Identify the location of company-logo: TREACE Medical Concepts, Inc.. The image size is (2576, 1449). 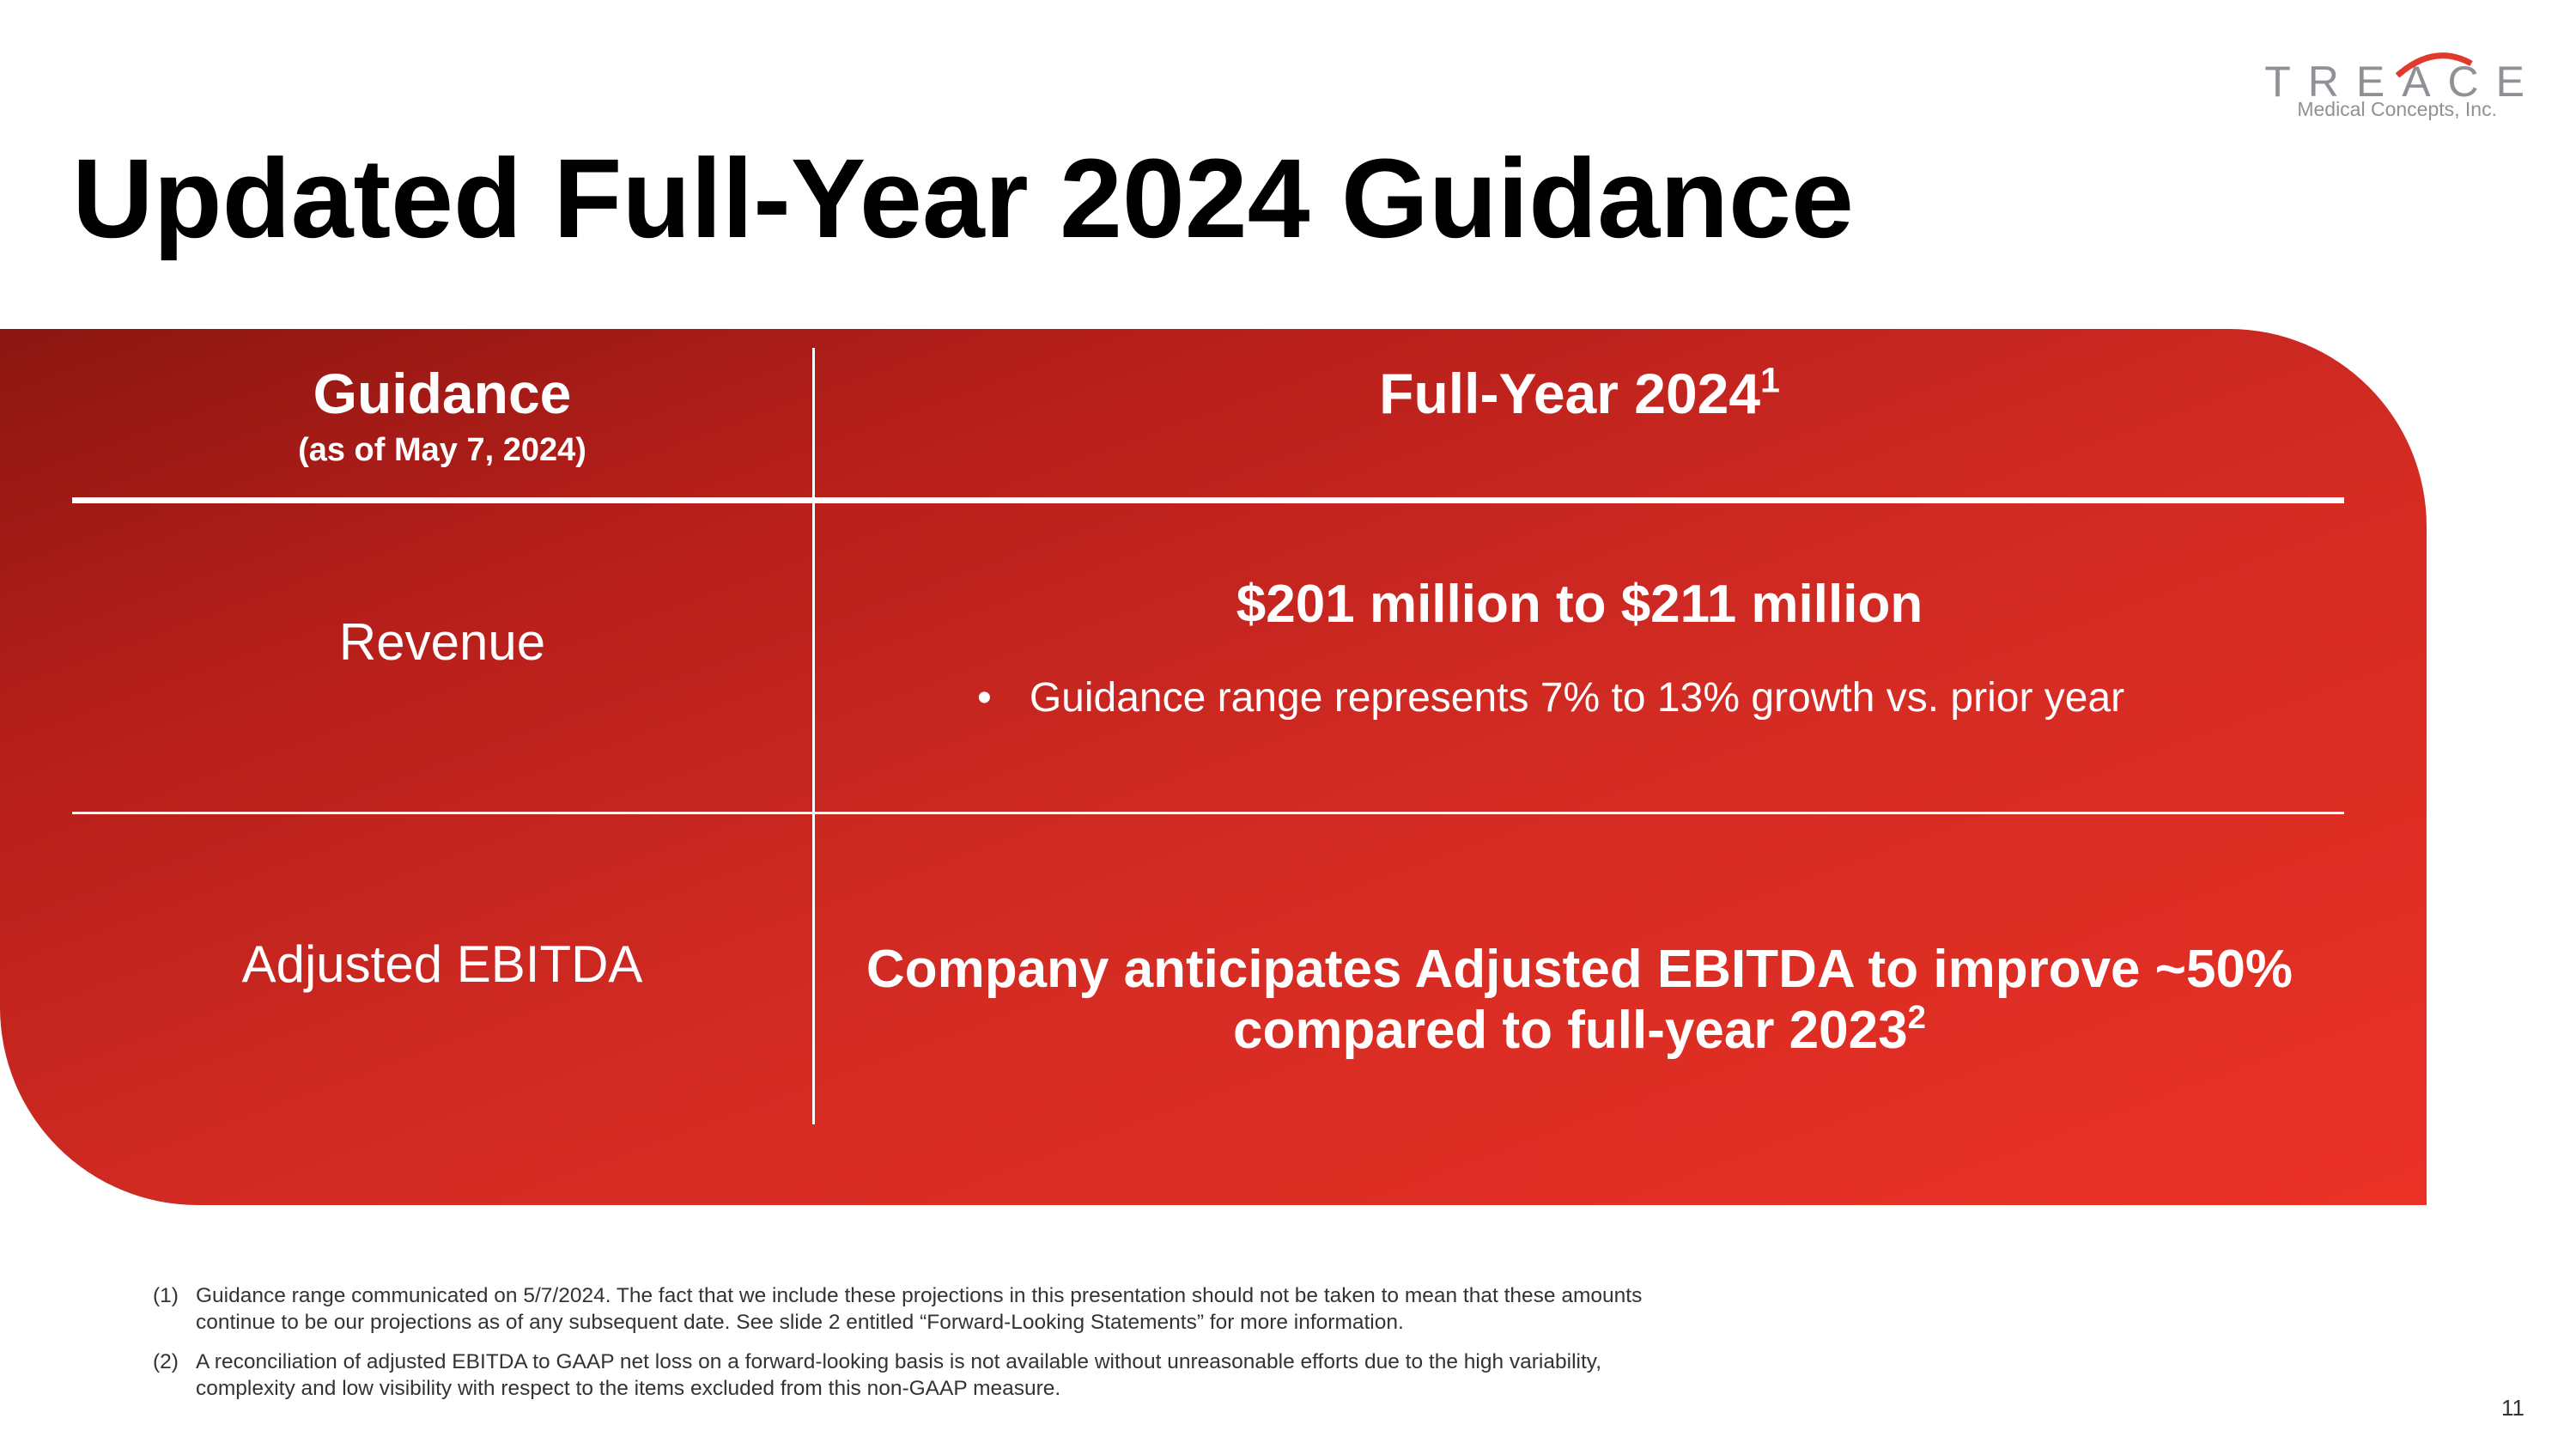
(2361, 88).